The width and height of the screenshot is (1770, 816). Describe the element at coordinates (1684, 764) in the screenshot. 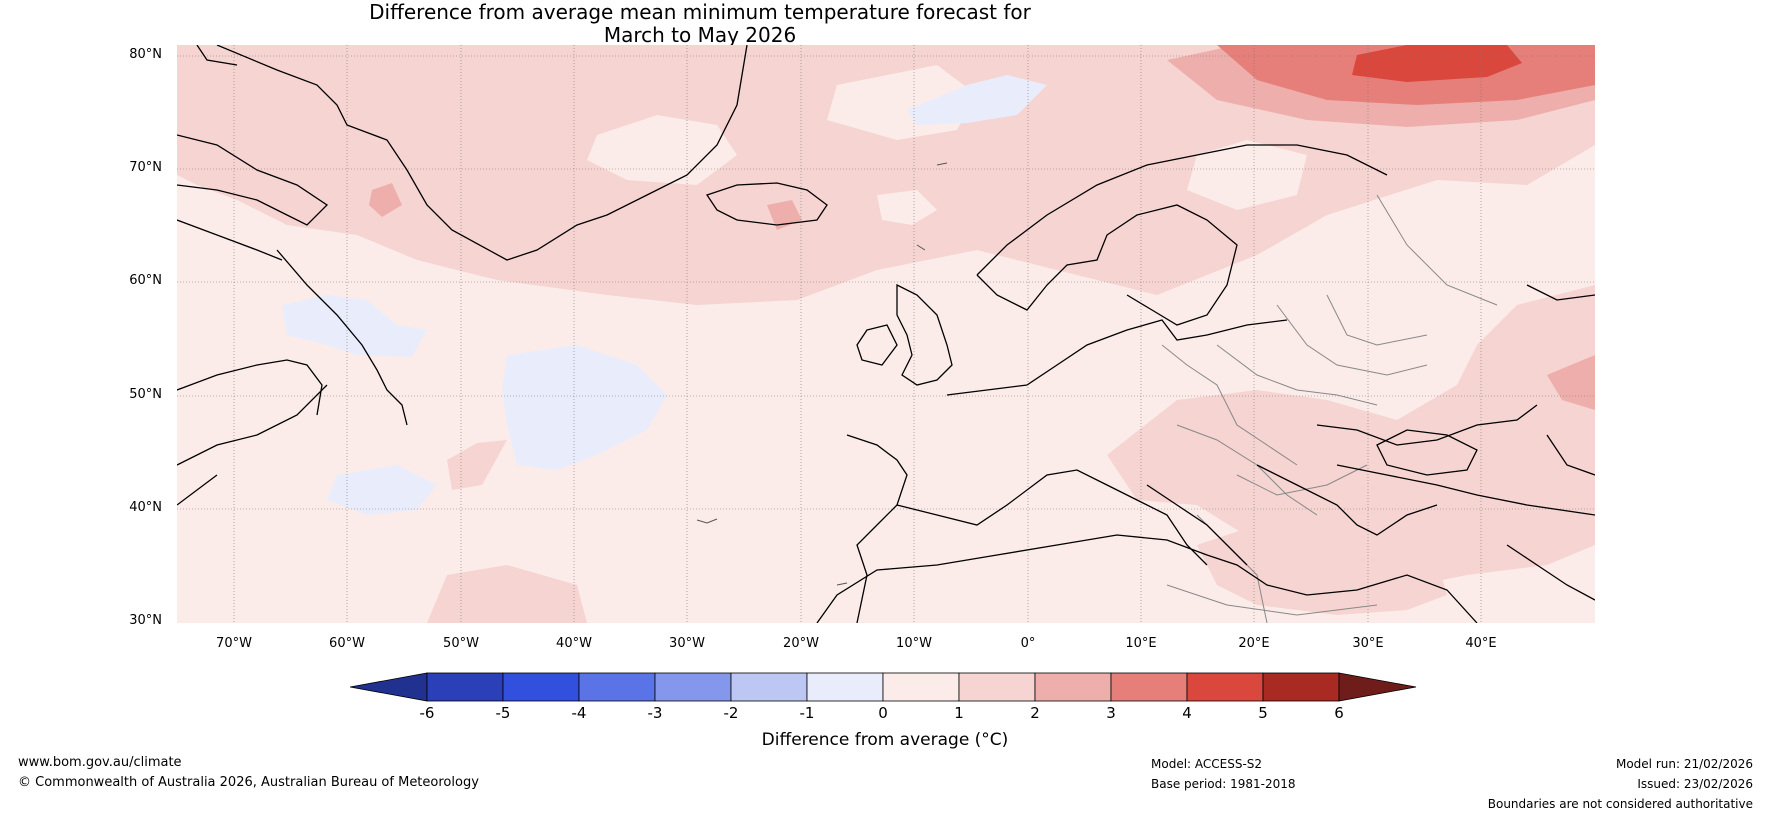

I see `footer-model-run: Model run: 21/02/2026` at that location.